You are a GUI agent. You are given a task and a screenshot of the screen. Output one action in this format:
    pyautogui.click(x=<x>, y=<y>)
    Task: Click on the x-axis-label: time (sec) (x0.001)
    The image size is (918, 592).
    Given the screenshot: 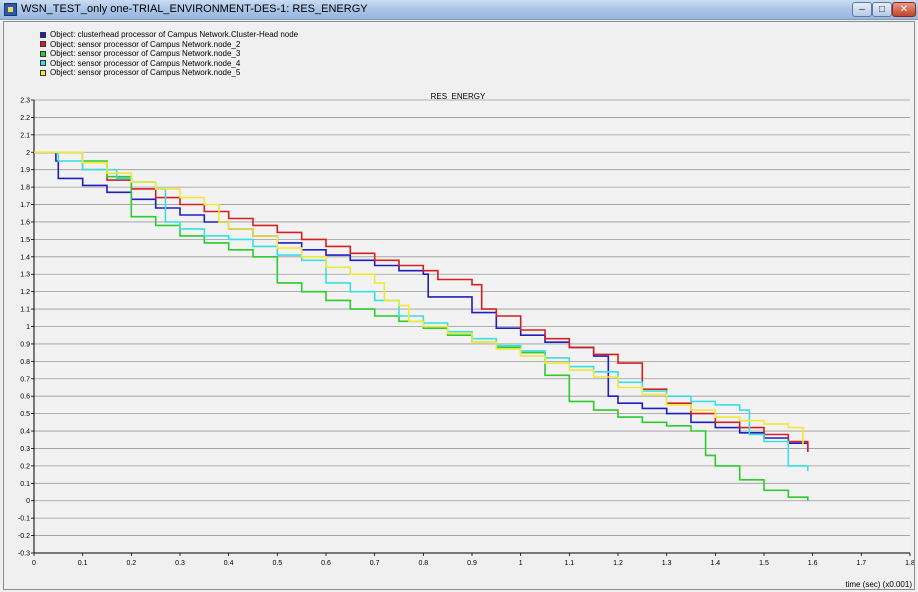 What is the action you would take?
    pyautogui.click(x=878, y=584)
    